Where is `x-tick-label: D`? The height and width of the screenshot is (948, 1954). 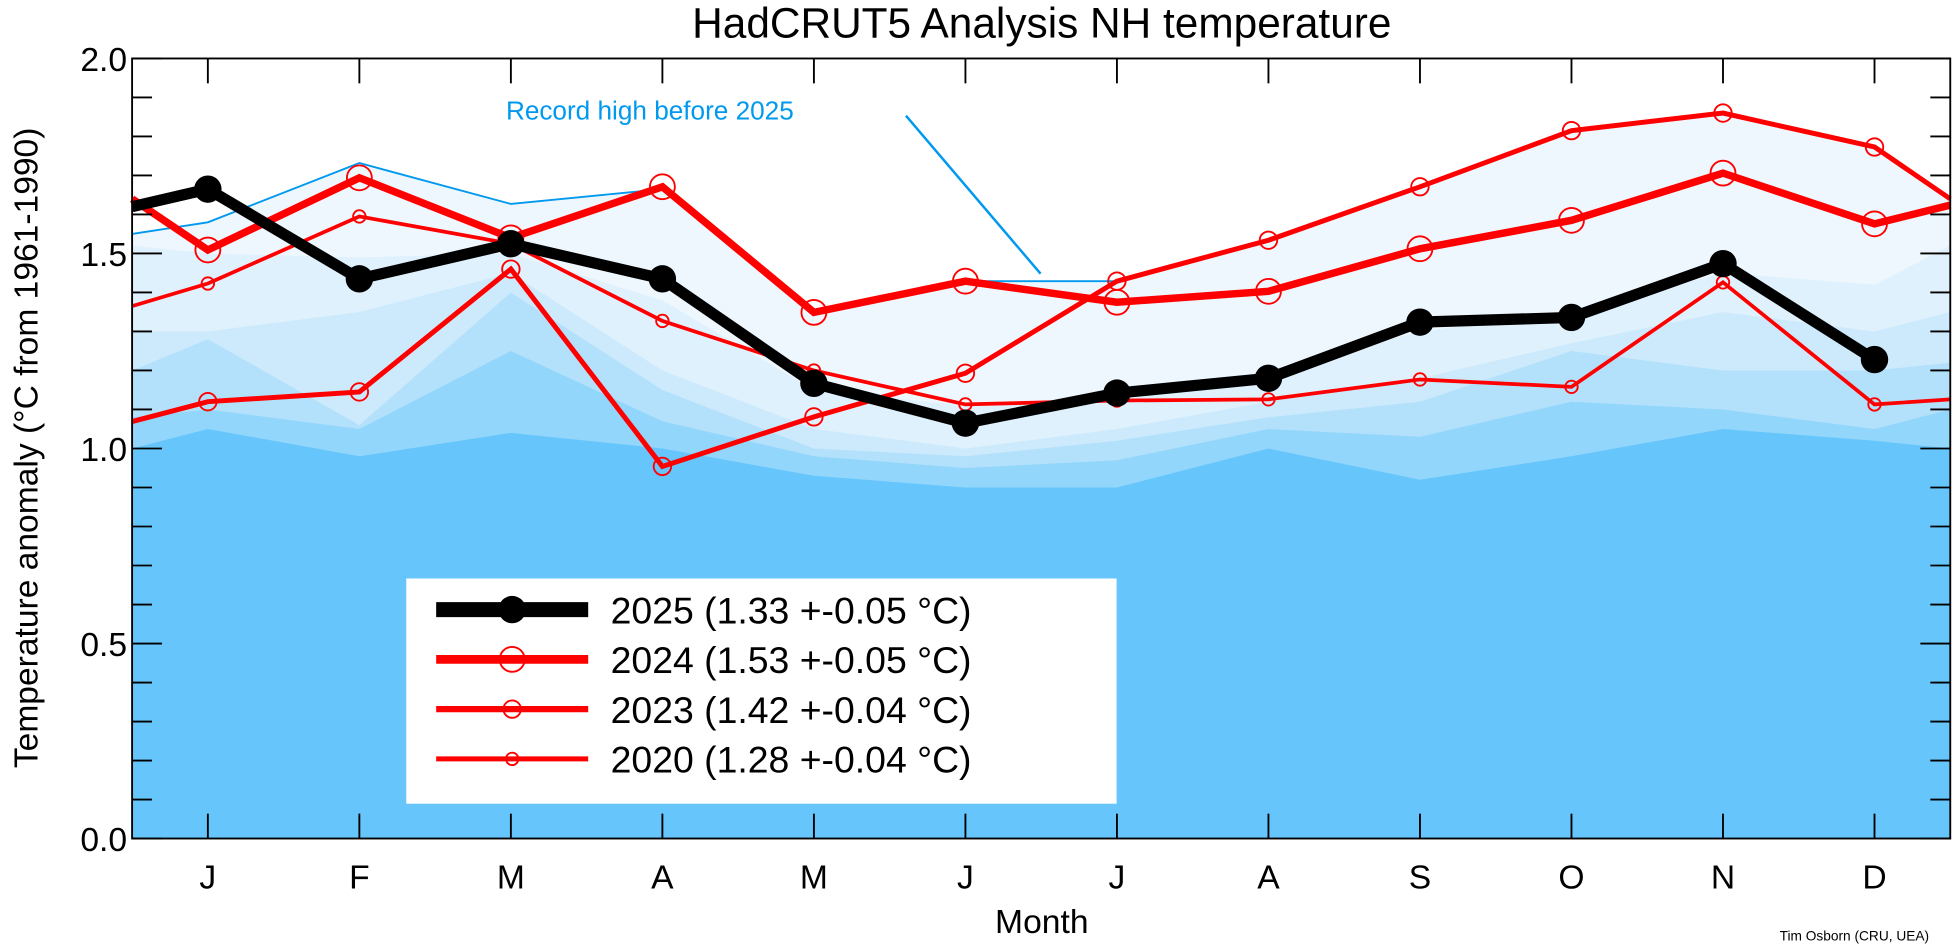
x-tick-label: D is located at coordinates (1874, 877).